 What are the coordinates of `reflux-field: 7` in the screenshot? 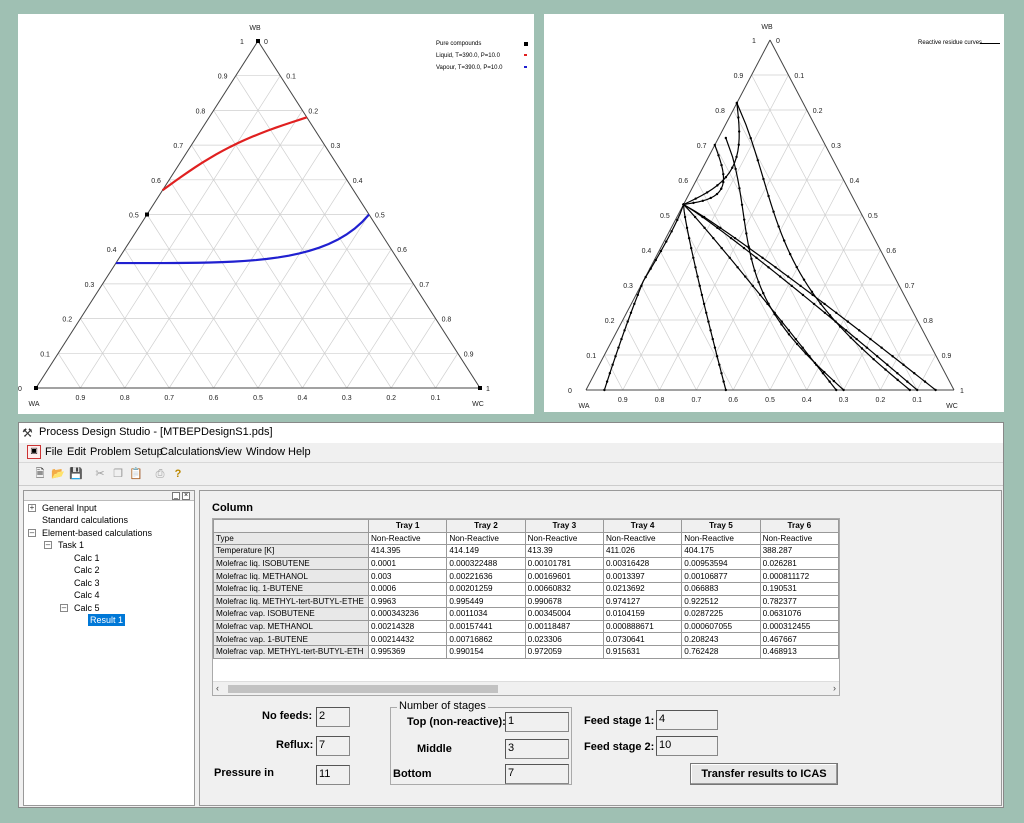 It's located at (333, 746).